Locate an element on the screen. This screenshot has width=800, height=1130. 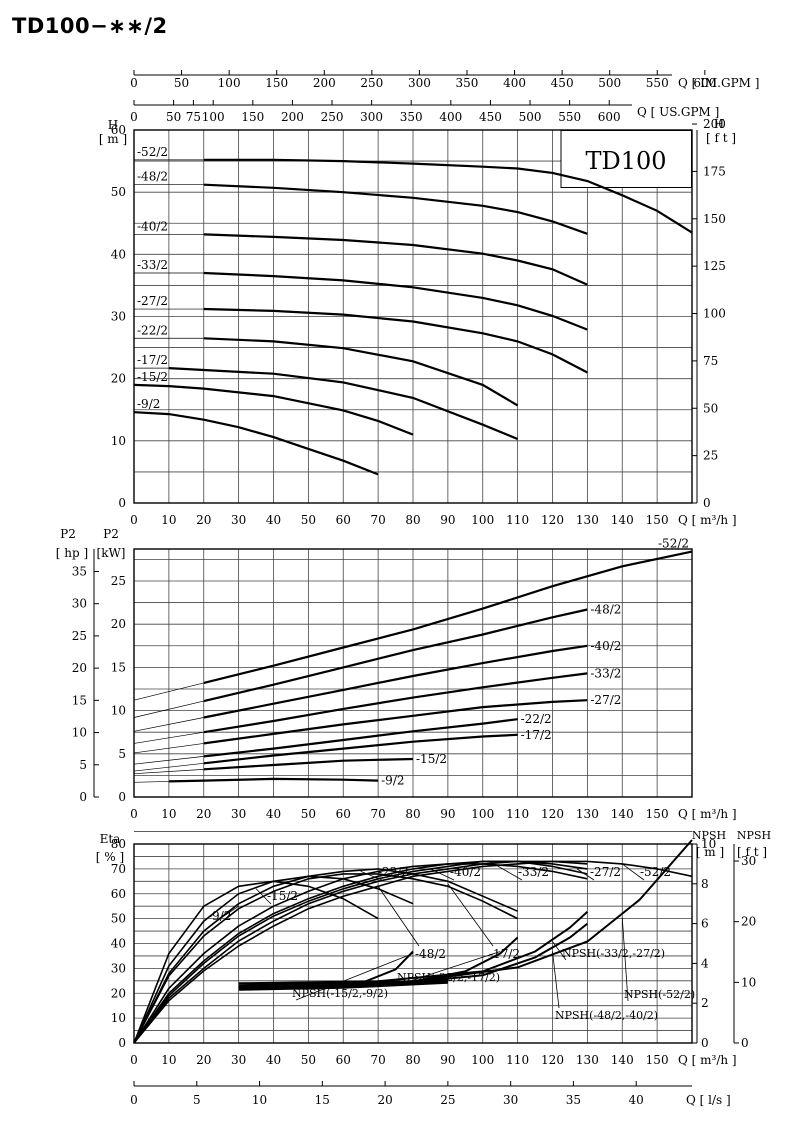
npsh-m-tick-label: 6 is located at coordinates (705, 924).